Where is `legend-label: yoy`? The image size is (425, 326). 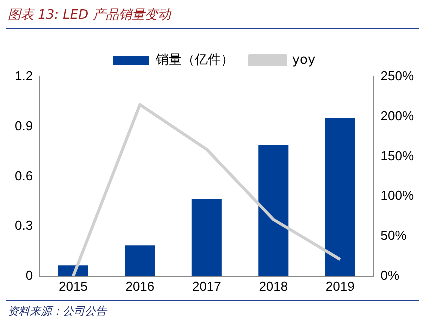
legend-label: yoy is located at coordinates (304, 60).